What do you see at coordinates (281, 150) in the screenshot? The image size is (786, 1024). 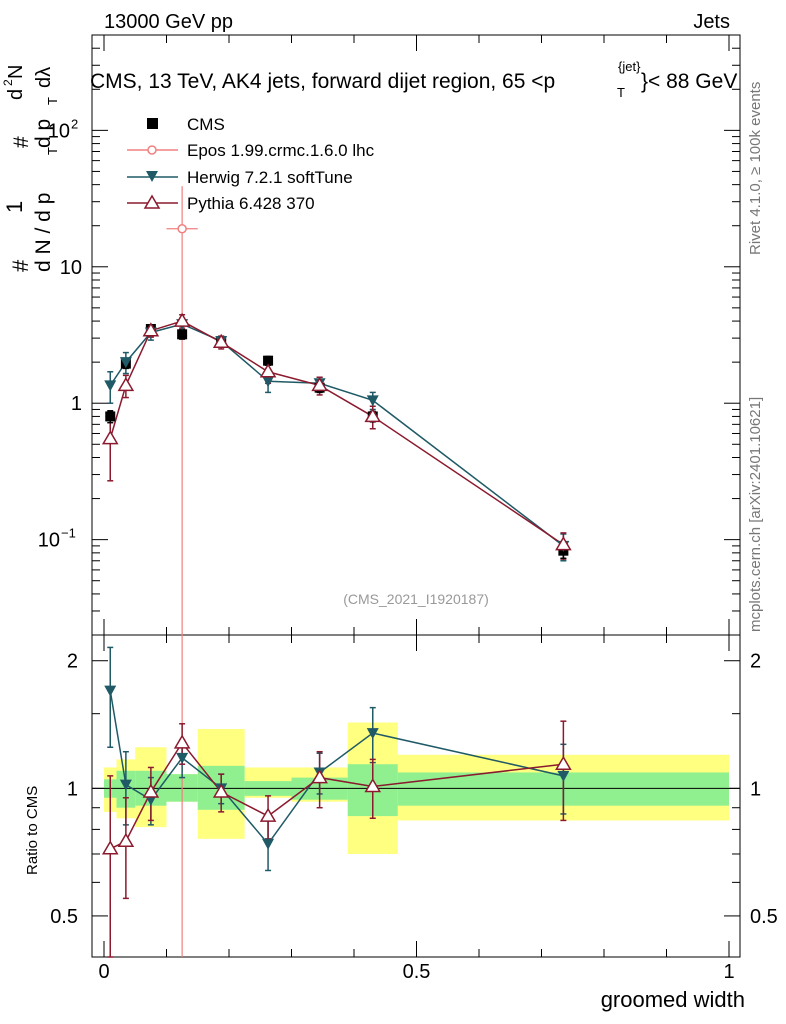 I see `legend-label-epos: Epos 1.99.crmc.1.6.0 lhc` at bounding box center [281, 150].